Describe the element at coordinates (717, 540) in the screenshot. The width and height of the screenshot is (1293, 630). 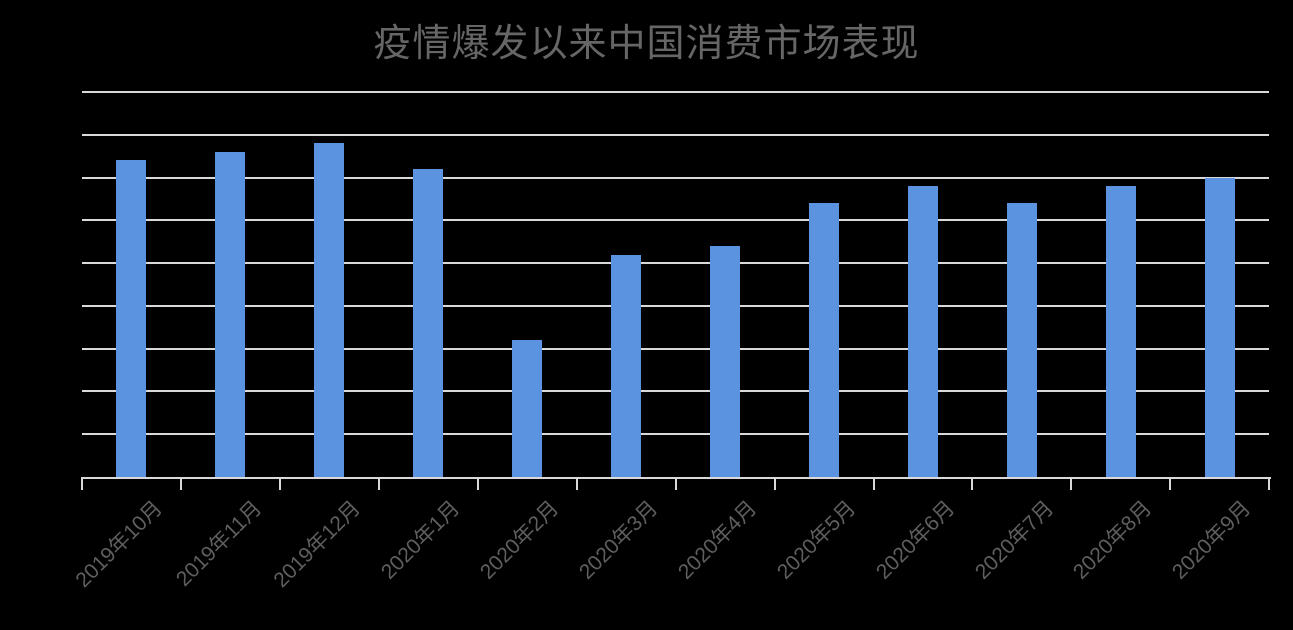
I see `x-axis-label: 2020年4月` at that location.